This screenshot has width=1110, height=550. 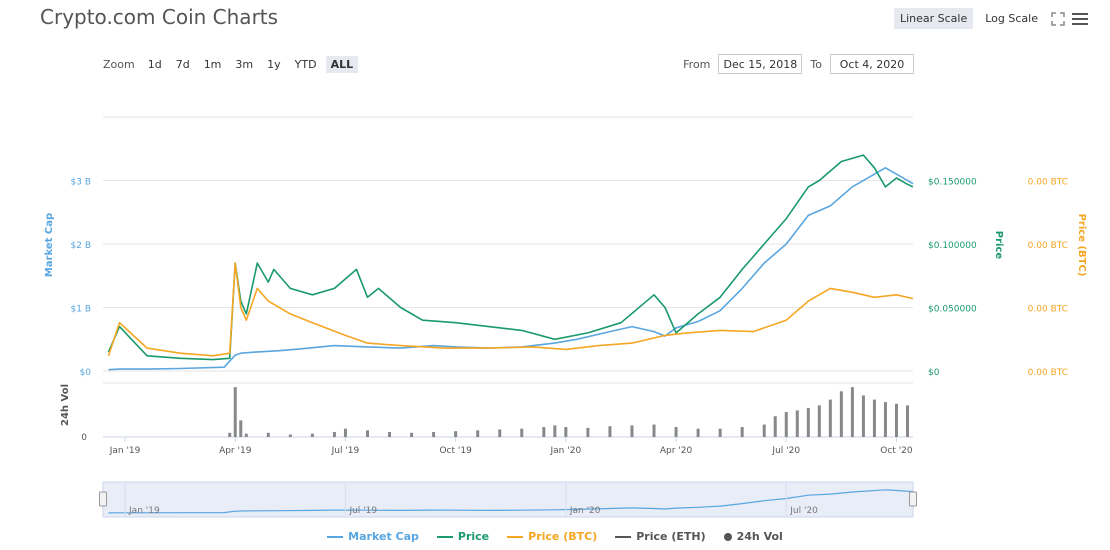 I want to click on volume-swatch, so click(x=727, y=536).